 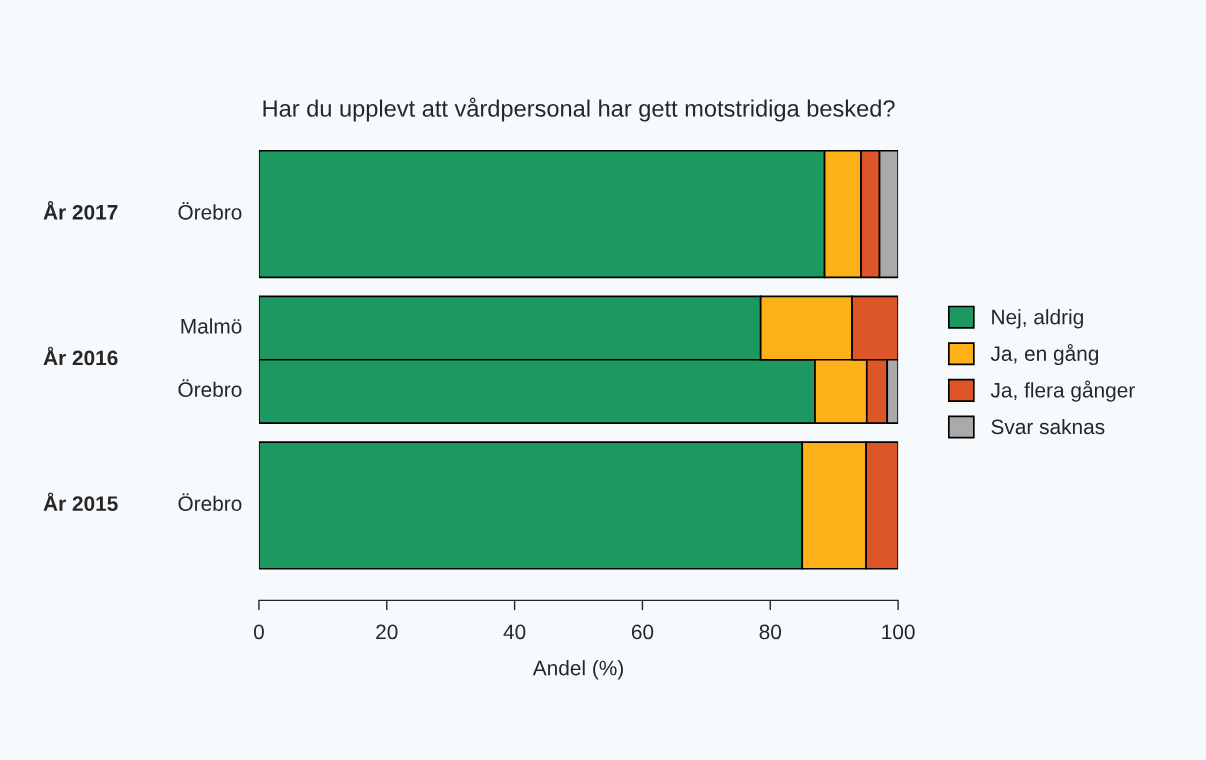 I want to click on legend-label: Ja, flera gånger, so click(x=1062, y=391).